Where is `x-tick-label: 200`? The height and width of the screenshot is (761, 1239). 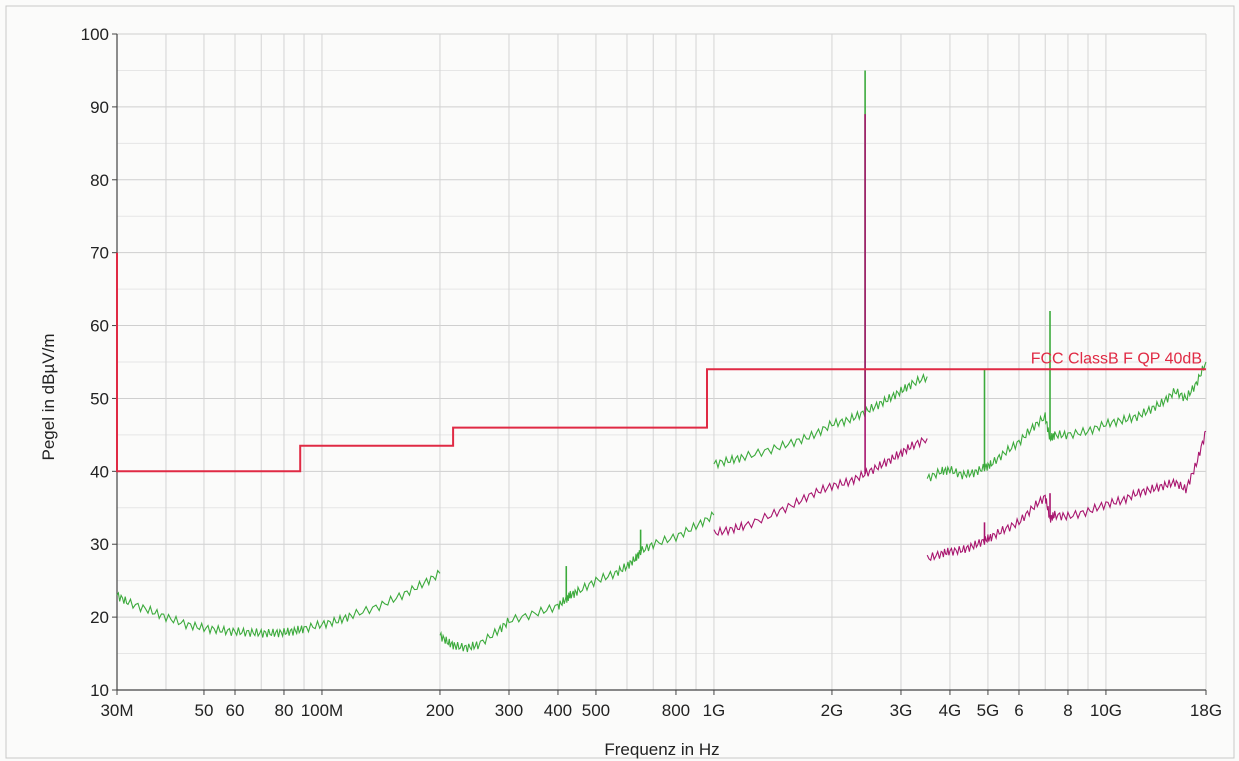 x-tick-label: 200 is located at coordinates (440, 710).